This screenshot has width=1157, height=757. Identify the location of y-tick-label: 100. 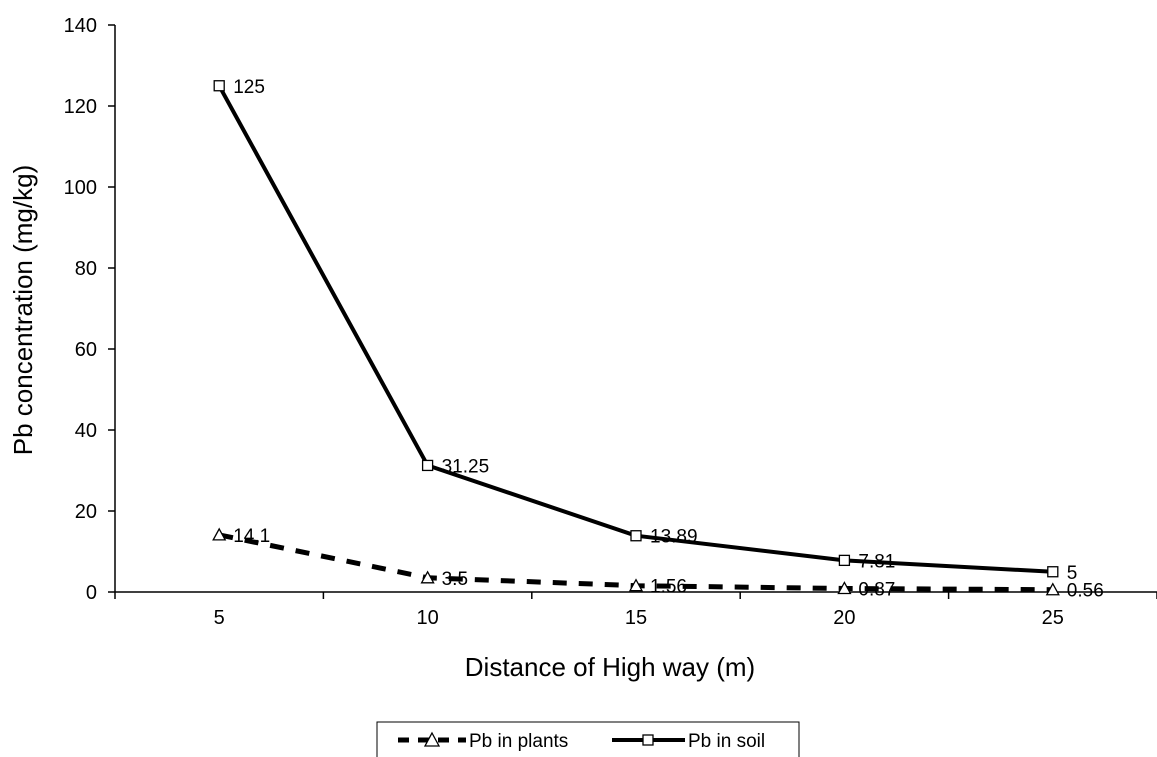
(80, 188).